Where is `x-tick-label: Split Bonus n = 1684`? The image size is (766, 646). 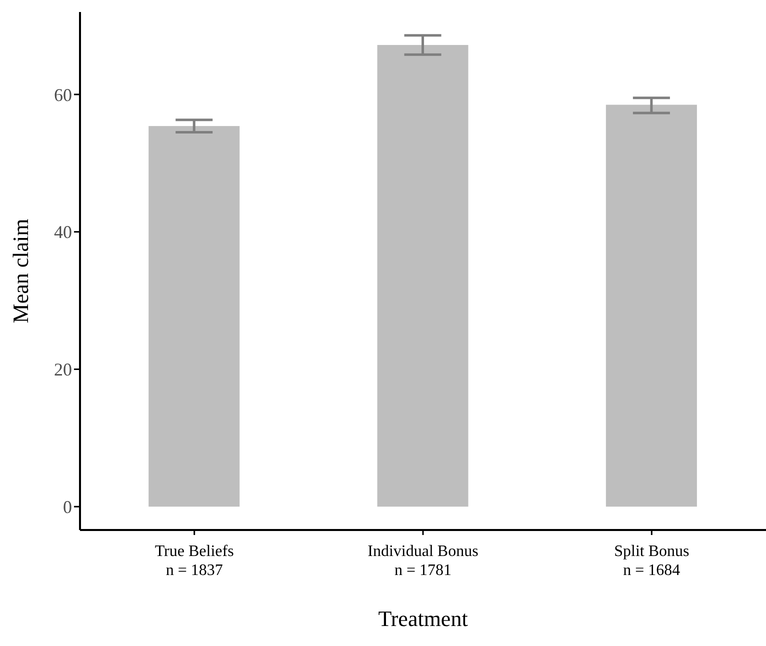
x-tick-label: Split Bonus n = 1684 is located at coordinates (652, 561).